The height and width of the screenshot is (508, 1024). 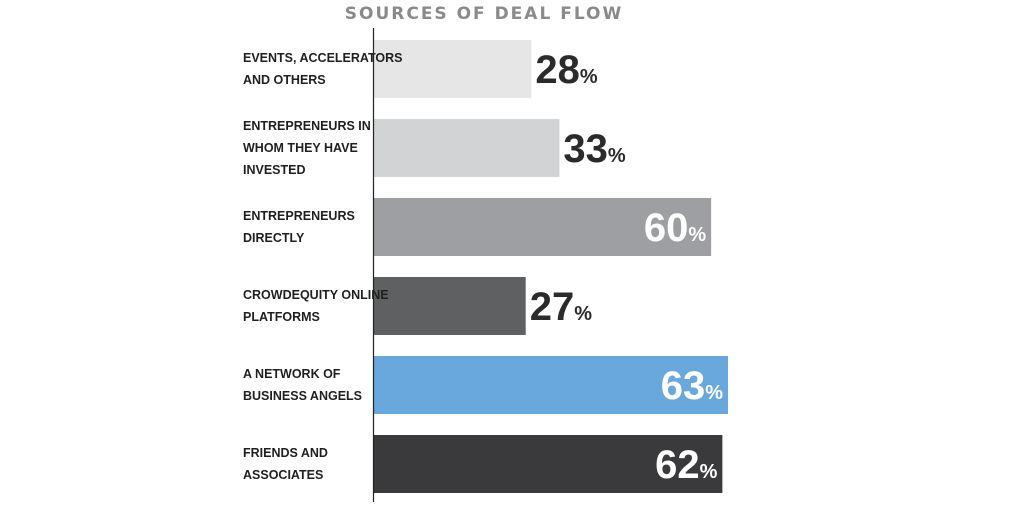 I want to click on value-label-5: 63%, so click(x=692, y=386).